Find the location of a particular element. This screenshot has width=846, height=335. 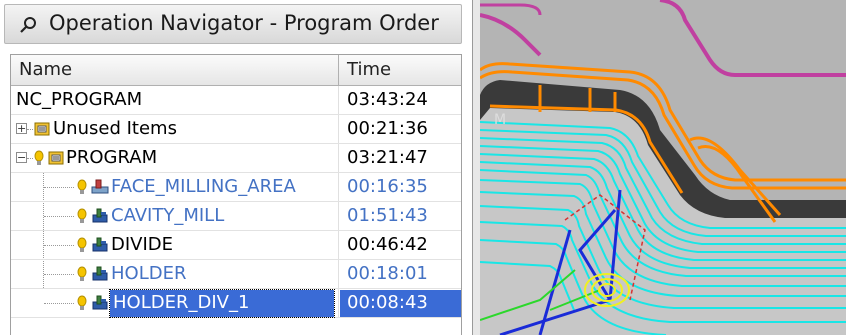

name-cell: NC_PROGRAM is located at coordinates (175, 100).